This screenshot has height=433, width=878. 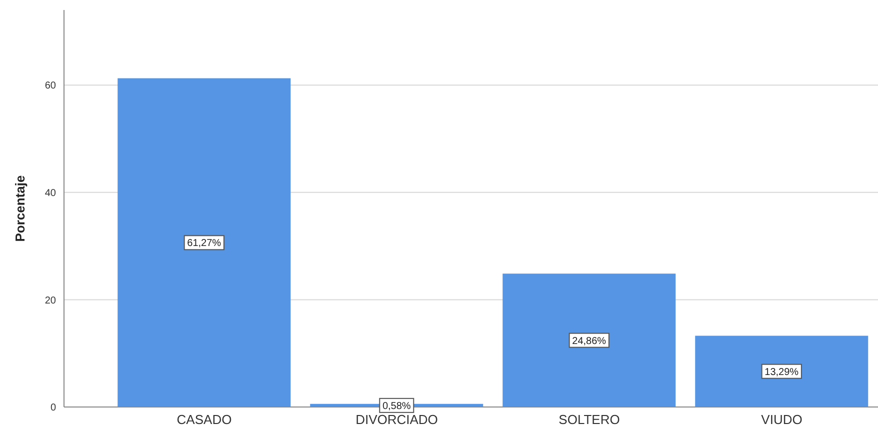 I want to click on y-tick-label: 20, so click(x=50, y=300).